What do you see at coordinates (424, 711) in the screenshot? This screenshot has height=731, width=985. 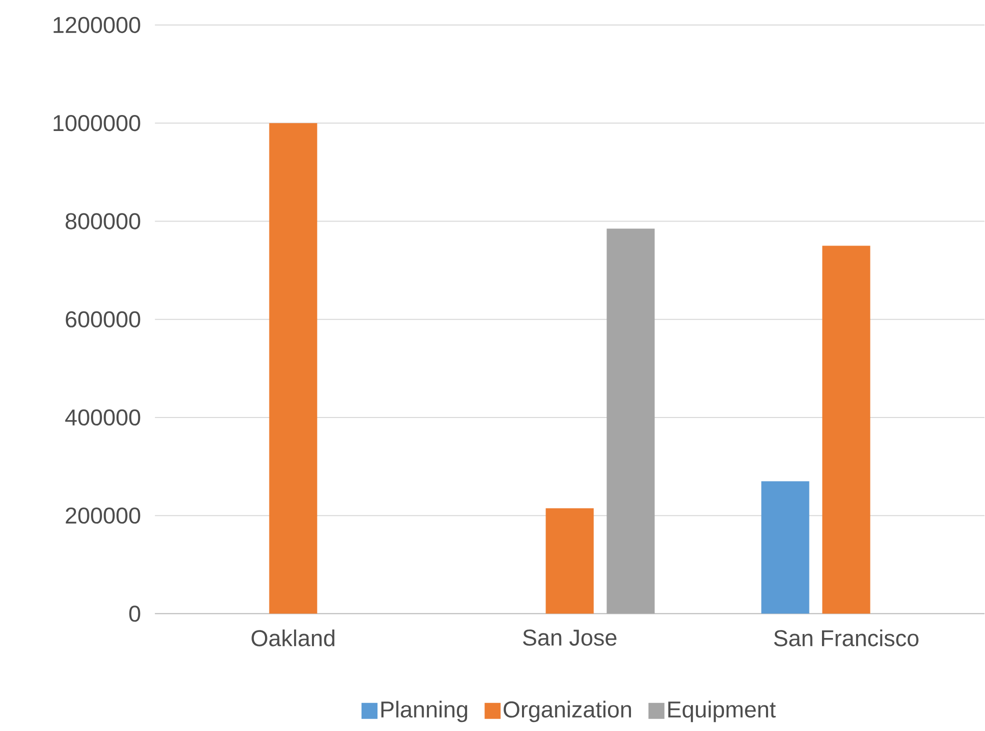 I see `legend-label: Planning` at bounding box center [424, 711].